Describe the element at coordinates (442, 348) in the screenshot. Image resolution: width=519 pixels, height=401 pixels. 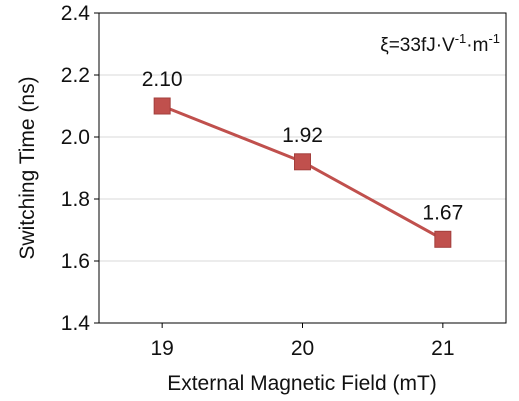
I see `x-tick-label: 21` at that location.